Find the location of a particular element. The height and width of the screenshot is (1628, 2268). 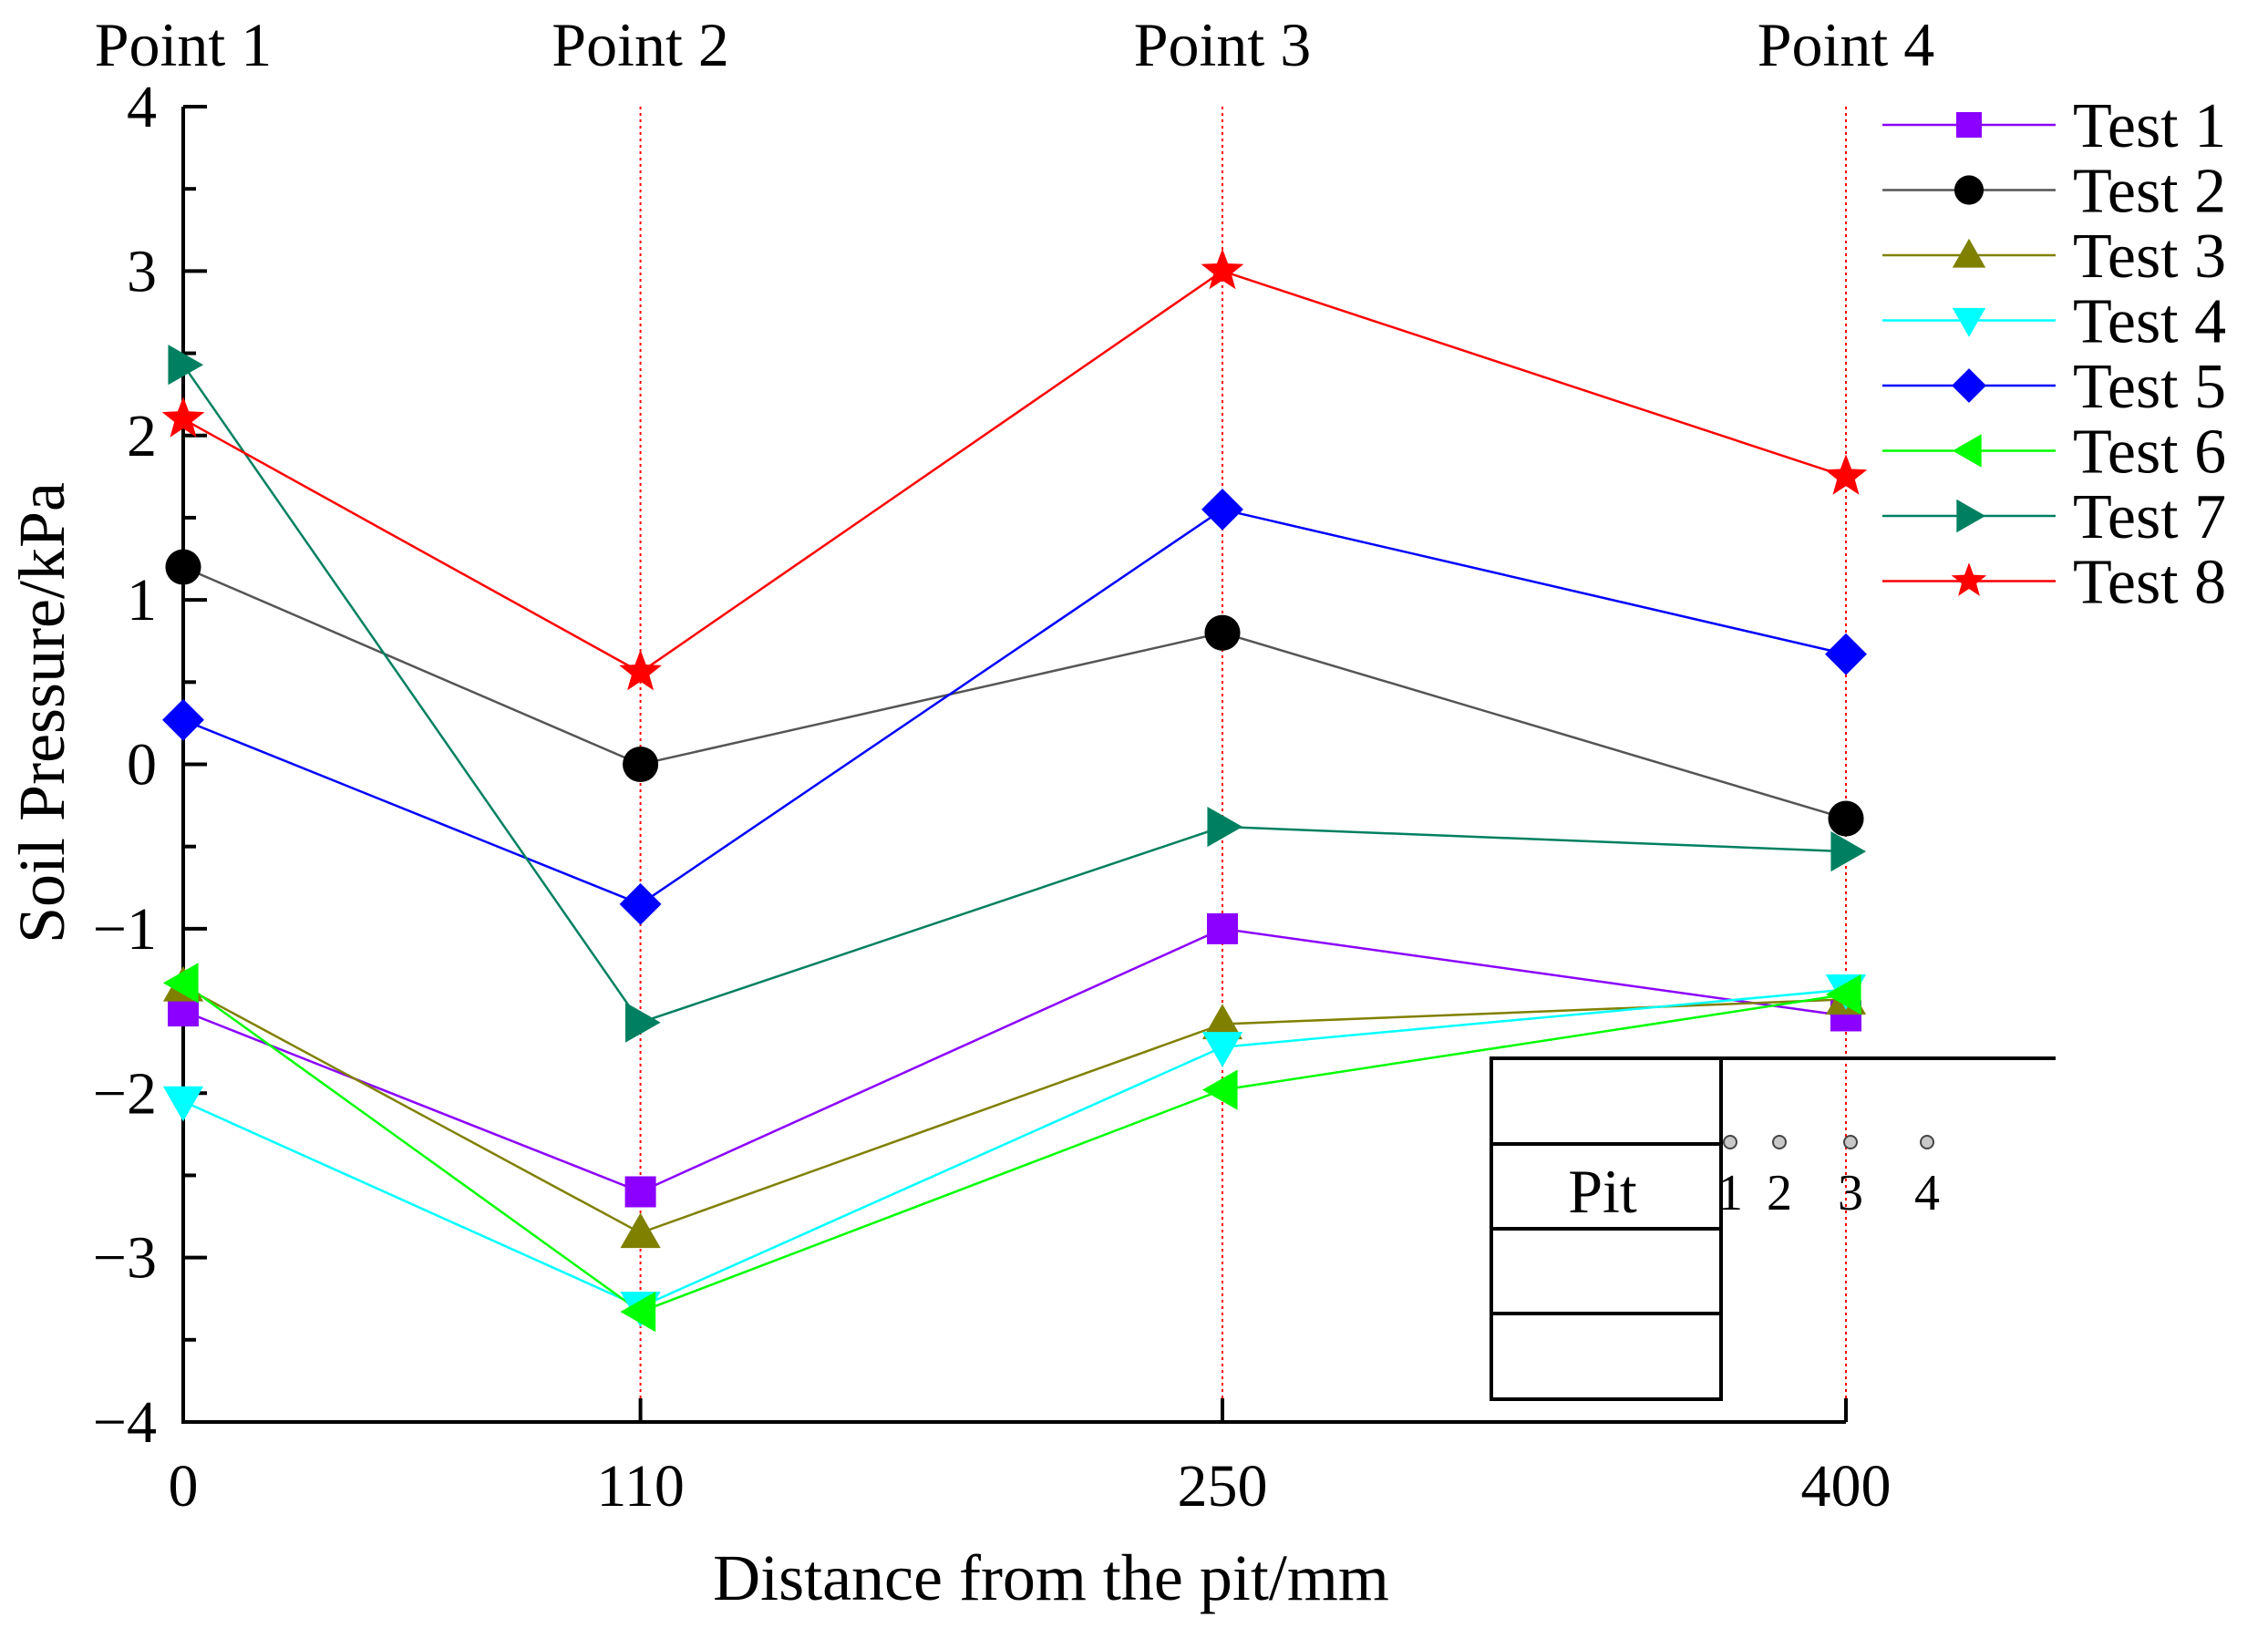

x-tick-label: 0 is located at coordinates (184, 1486).